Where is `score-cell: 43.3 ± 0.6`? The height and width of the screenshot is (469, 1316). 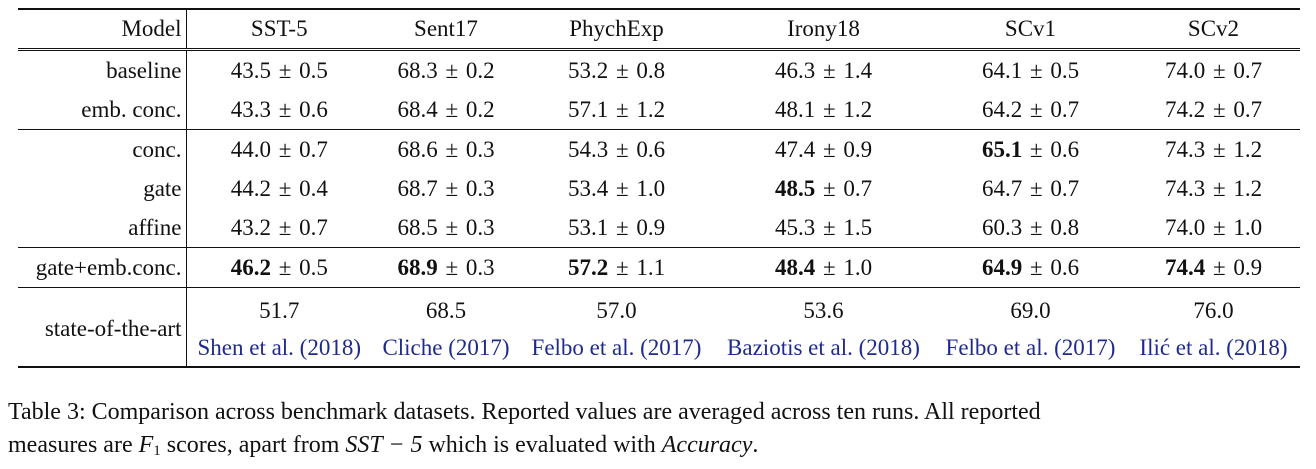 score-cell: 43.3 ± 0.6 is located at coordinates (279, 110).